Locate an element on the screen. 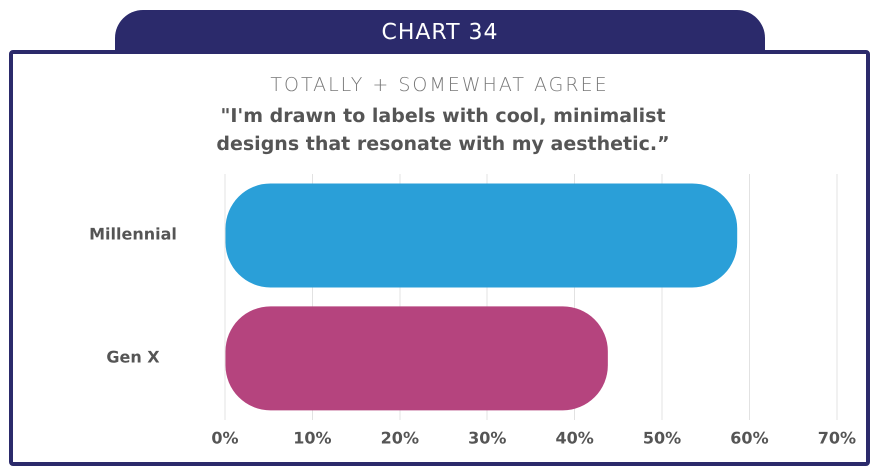  x-tick-label: 40% is located at coordinates (574, 438).